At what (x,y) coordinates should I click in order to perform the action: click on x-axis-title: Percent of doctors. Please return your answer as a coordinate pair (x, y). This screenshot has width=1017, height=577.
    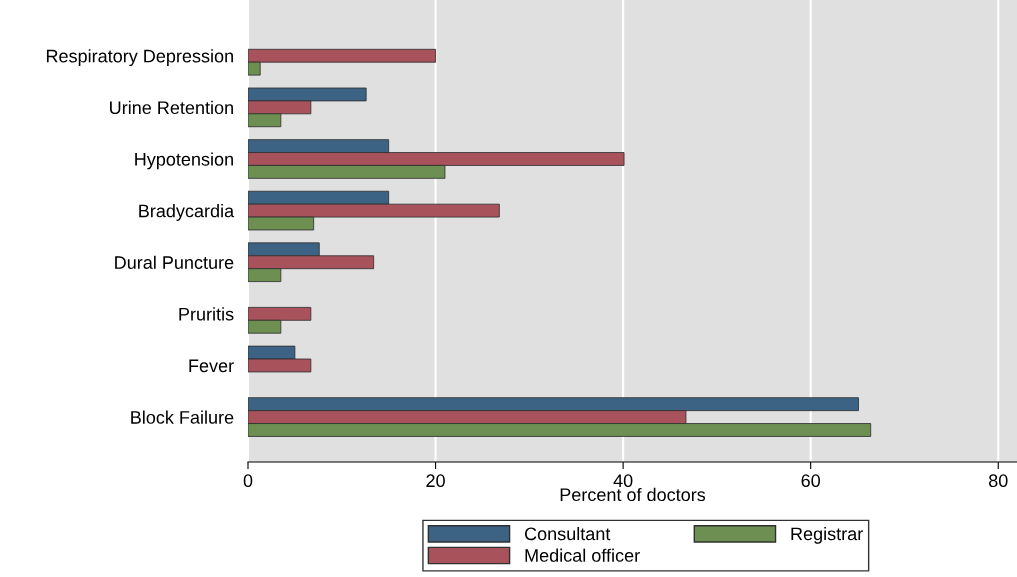
    Looking at the image, I should click on (633, 494).